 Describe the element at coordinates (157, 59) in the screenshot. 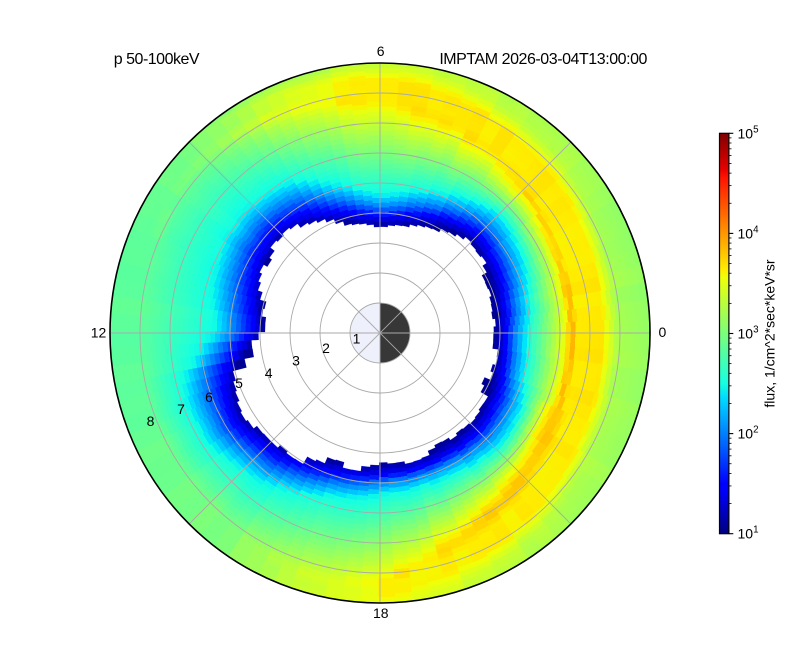

I see `svg-text: p 50-100keV` at that location.